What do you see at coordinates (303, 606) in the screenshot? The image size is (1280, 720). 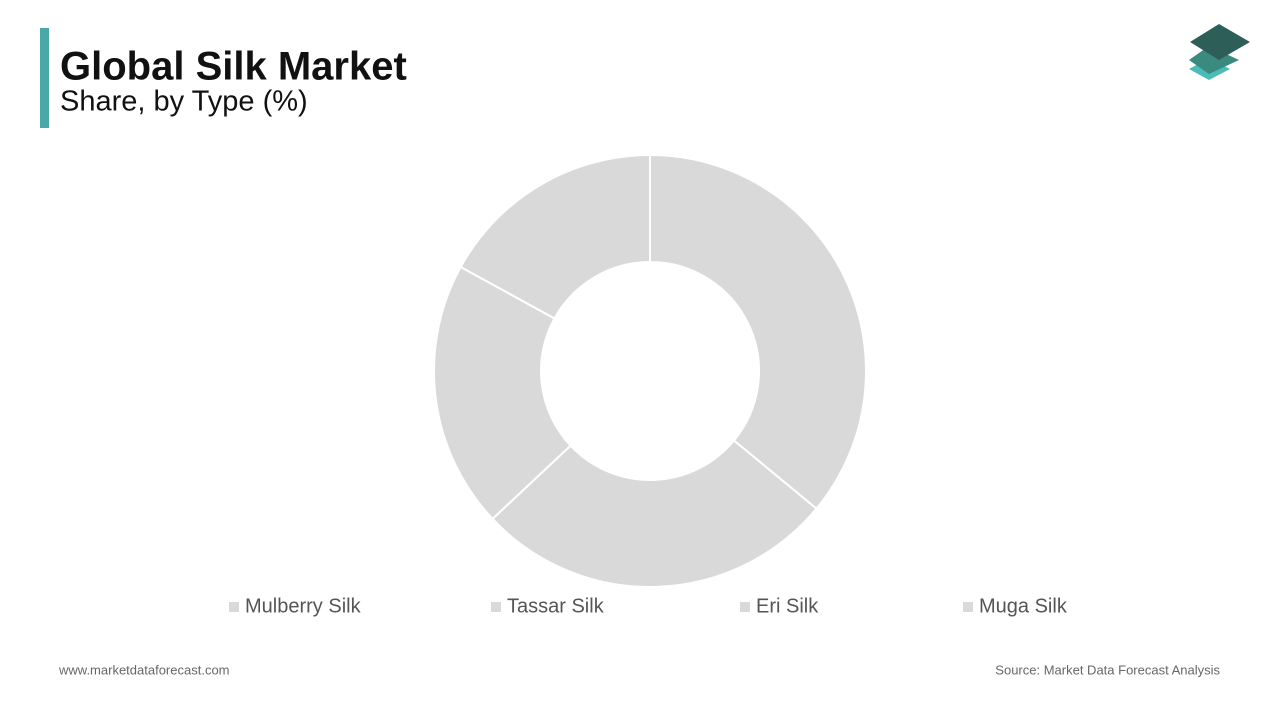 I see `legend-label: Mulberry Silk` at bounding box center [303, 606].